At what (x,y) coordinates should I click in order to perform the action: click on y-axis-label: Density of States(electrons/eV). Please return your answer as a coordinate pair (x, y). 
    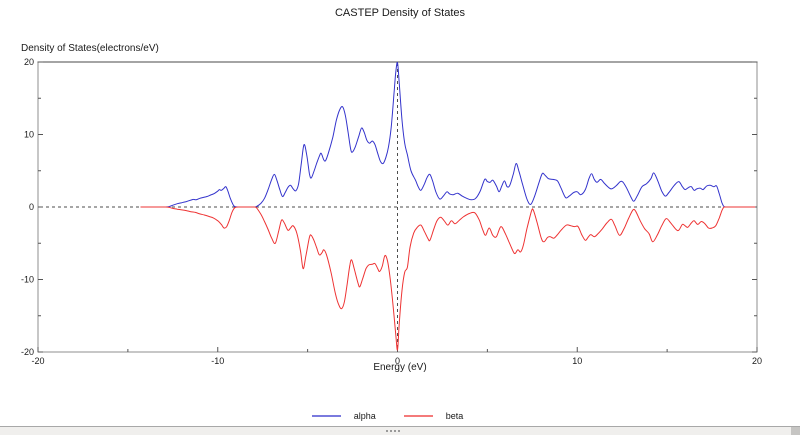
    Looking at the image, I should click on (90, 48).